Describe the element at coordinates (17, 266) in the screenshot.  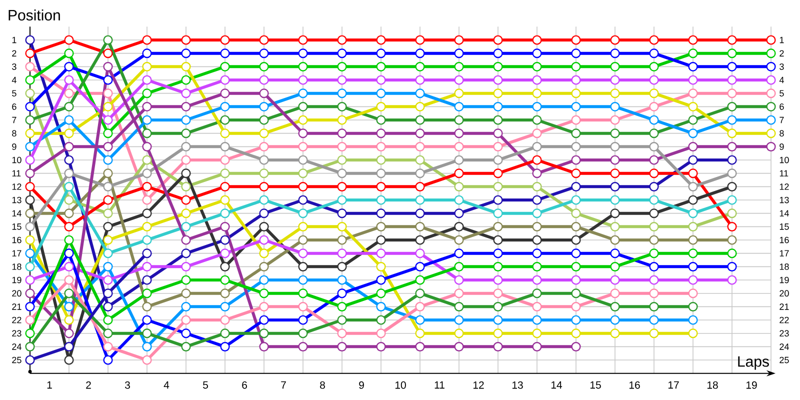
I see `y-tick-label: 18` at that location.